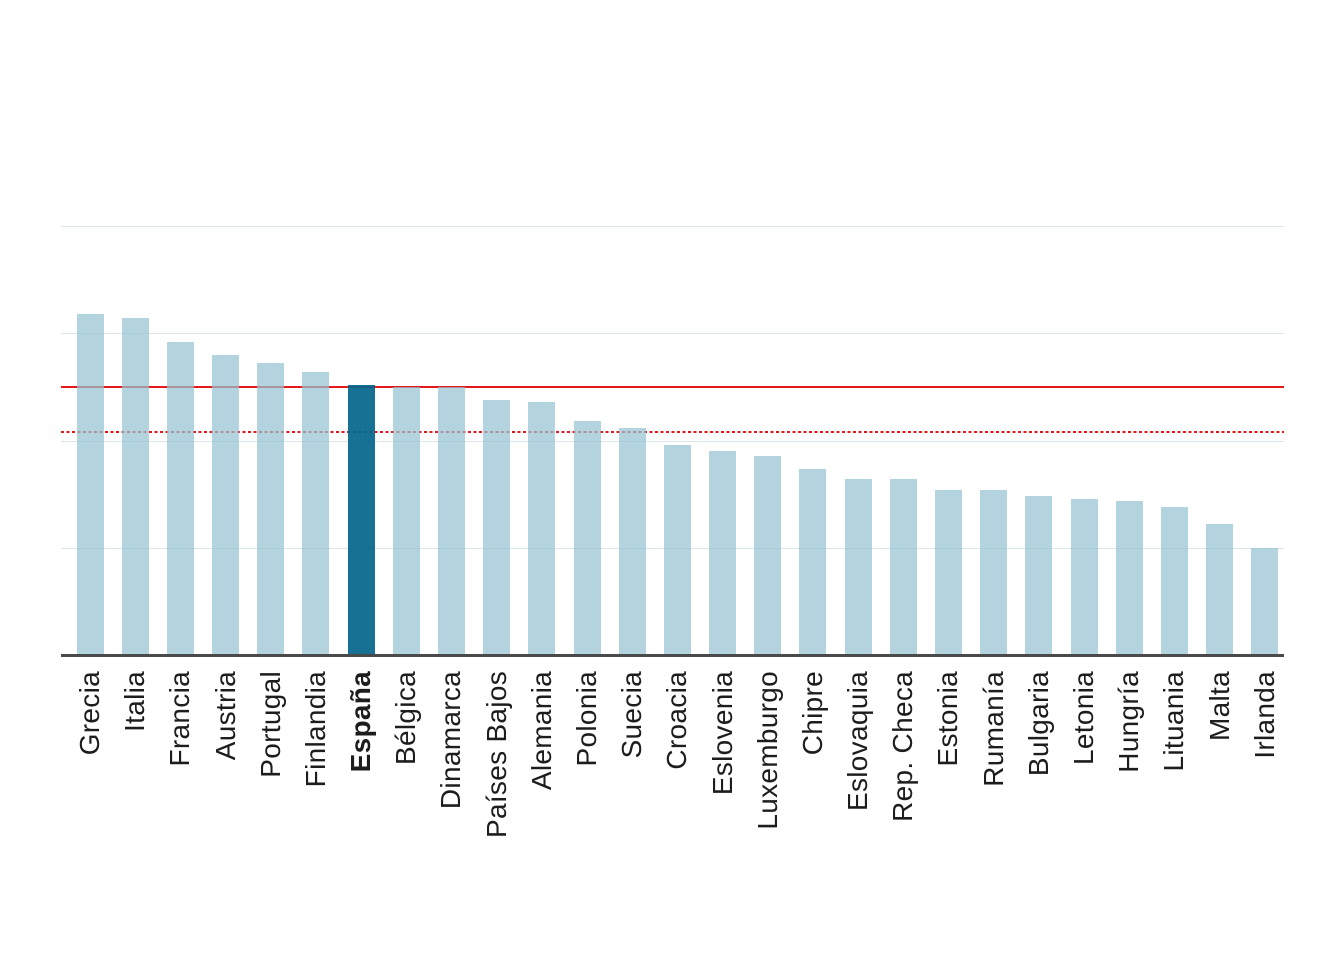  Describe the element at coordinates (1038, 724) in the screenshot. I see `x-axis-label: Bulgaria` at that location.